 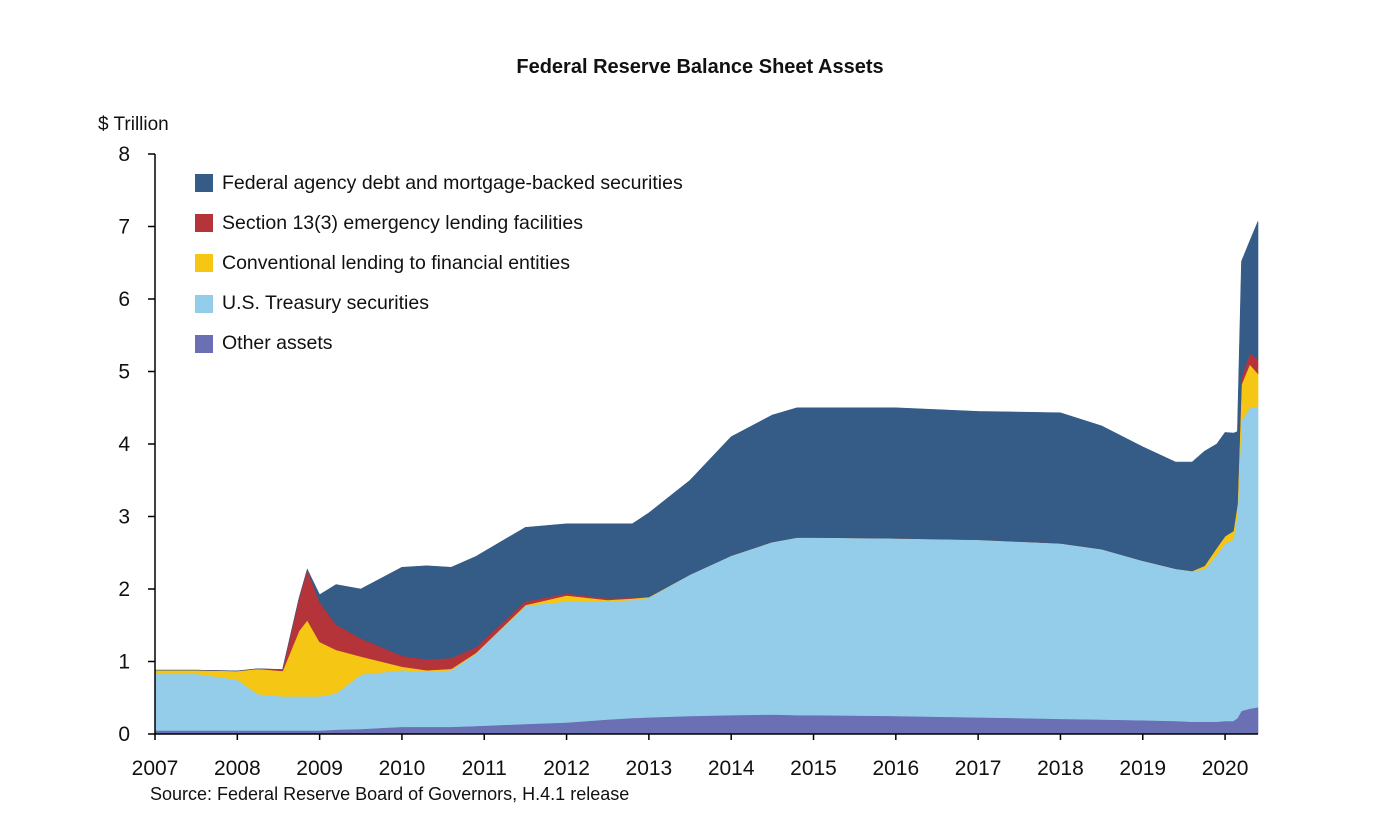 What do you see at coordinates (325, 303) in the screenshot?
I see `legend-label: U.S. Treasury securities` at bounding box center [325, 303].